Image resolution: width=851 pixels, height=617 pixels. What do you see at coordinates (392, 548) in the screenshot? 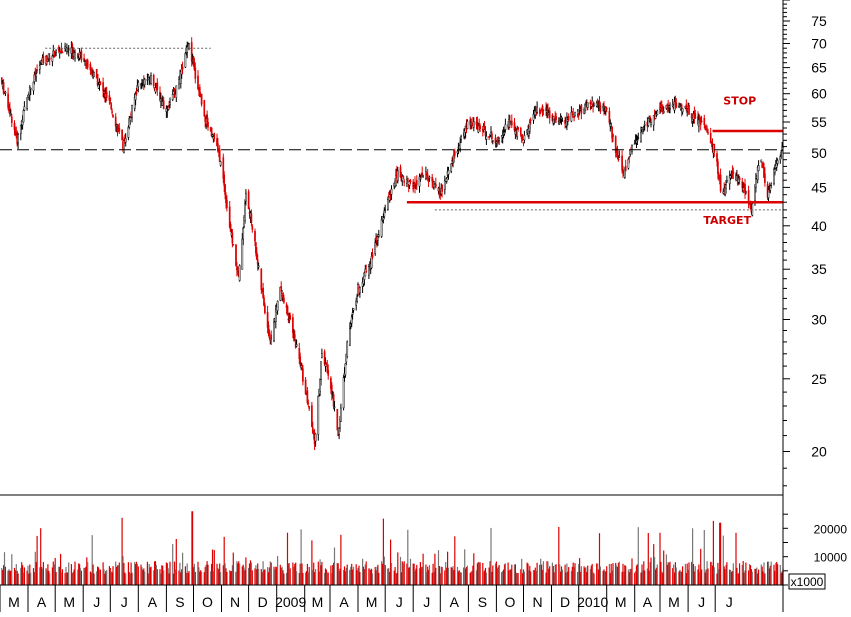
I see `volume-panel` at bounding box center [392, 548].